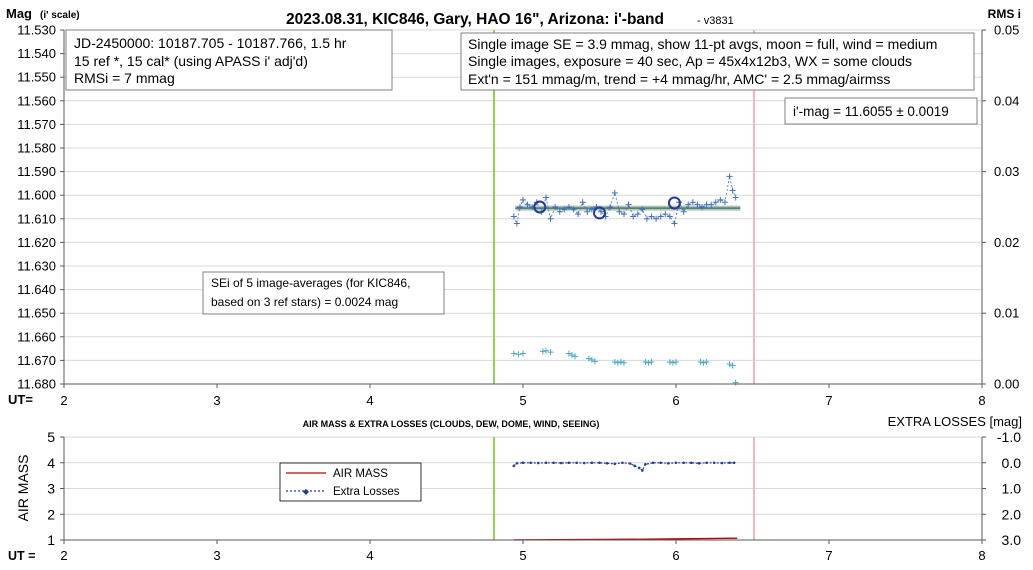  I want to click on bottom-x-tick-label: 8, so click(981, 555).